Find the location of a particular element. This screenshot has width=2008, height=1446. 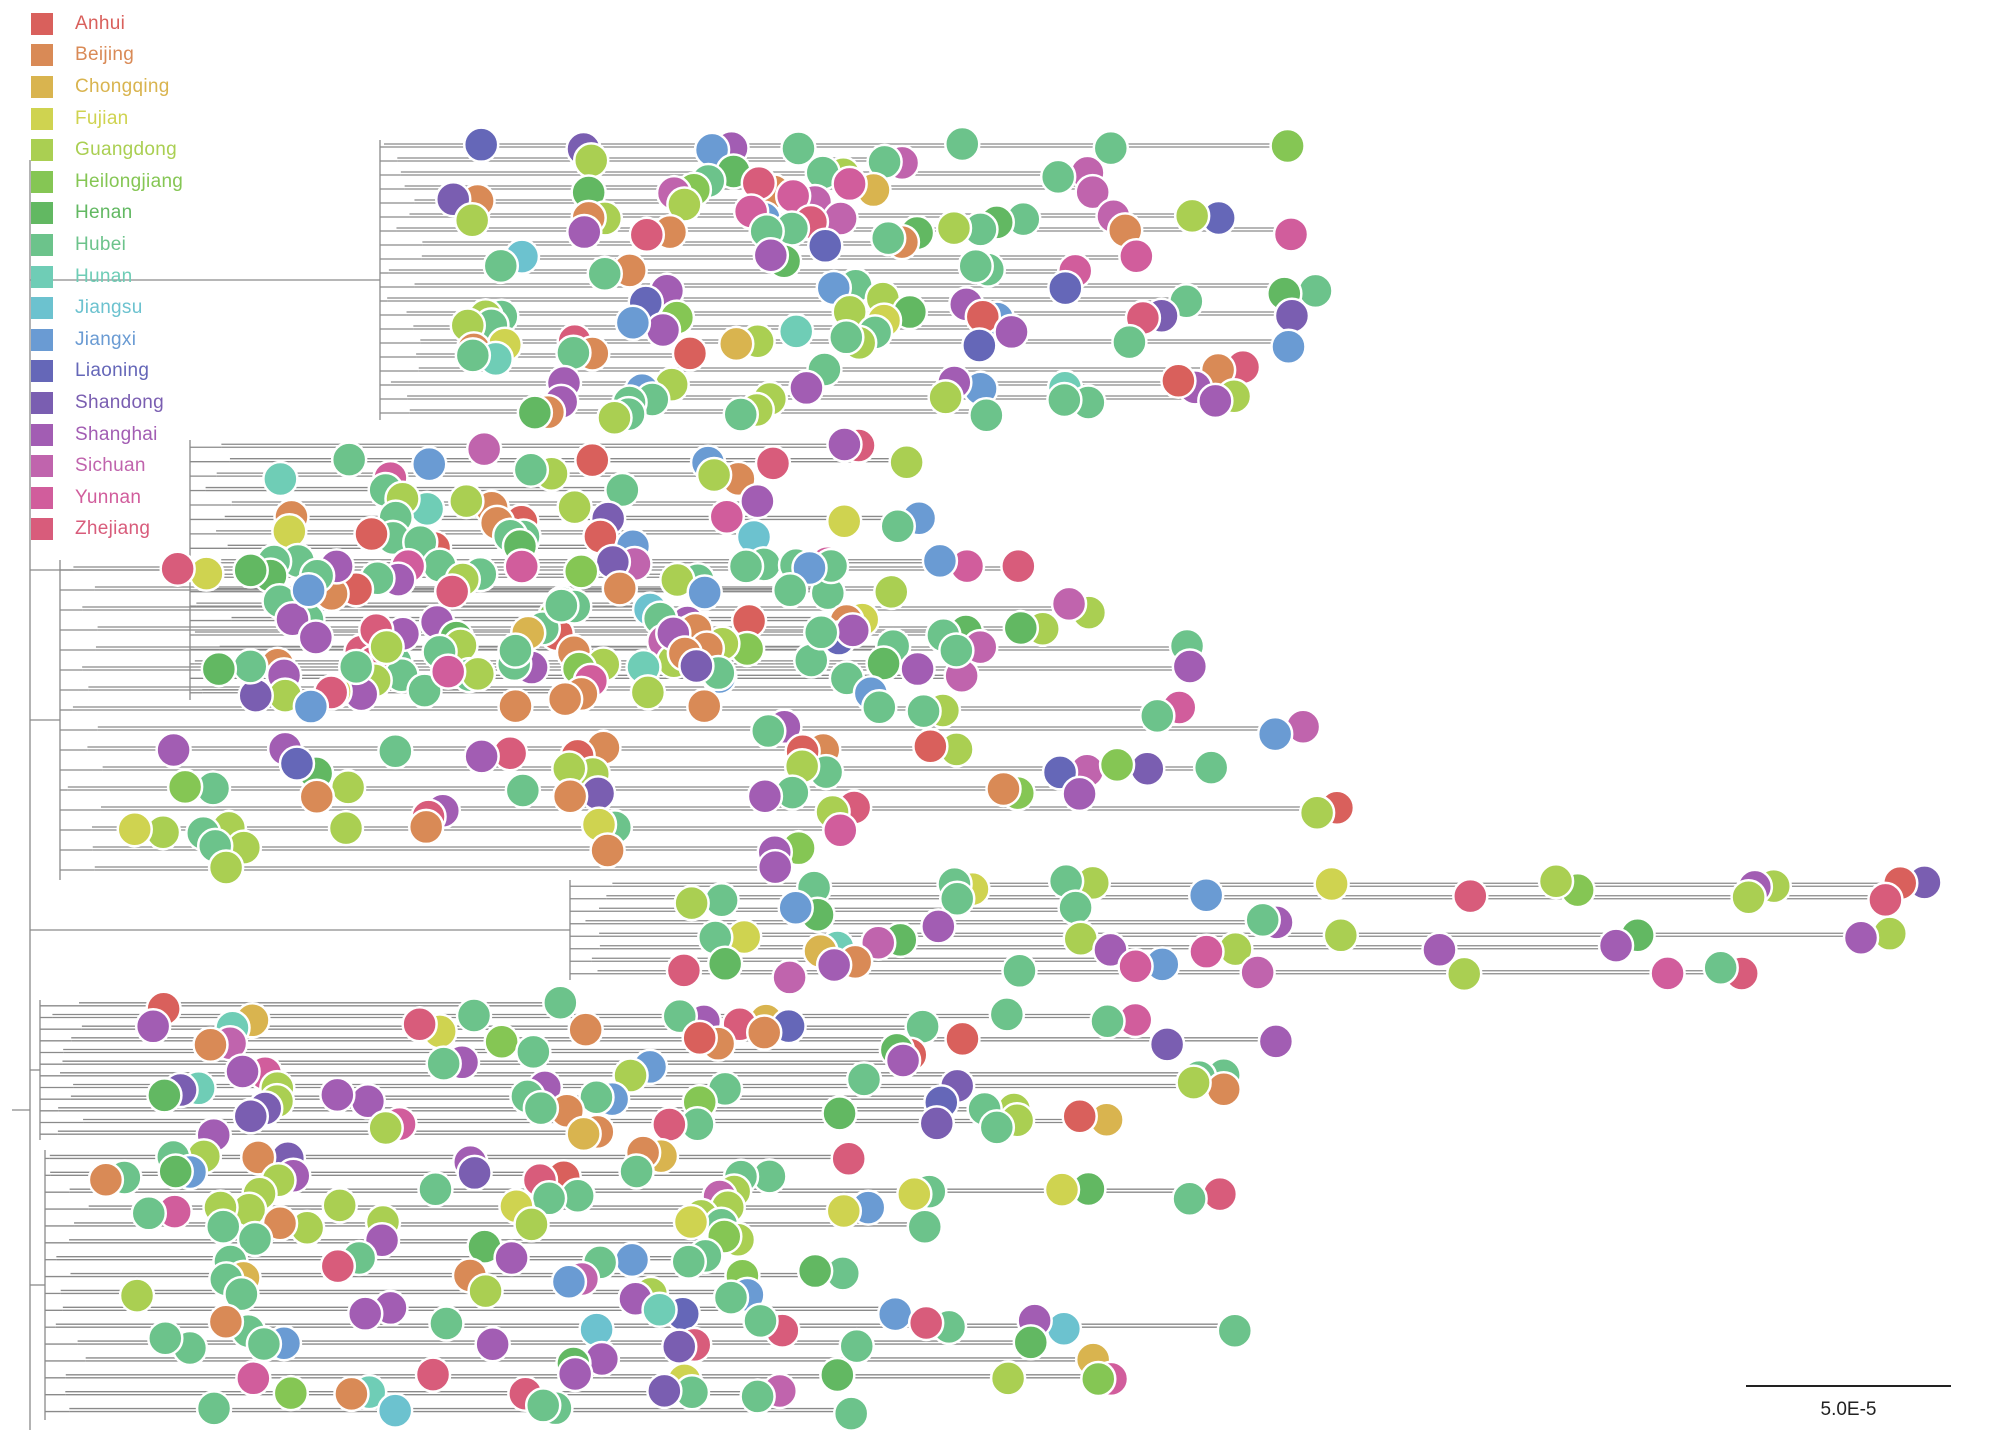

legend-label: Jiangsu is located at coordinates (109, 308).